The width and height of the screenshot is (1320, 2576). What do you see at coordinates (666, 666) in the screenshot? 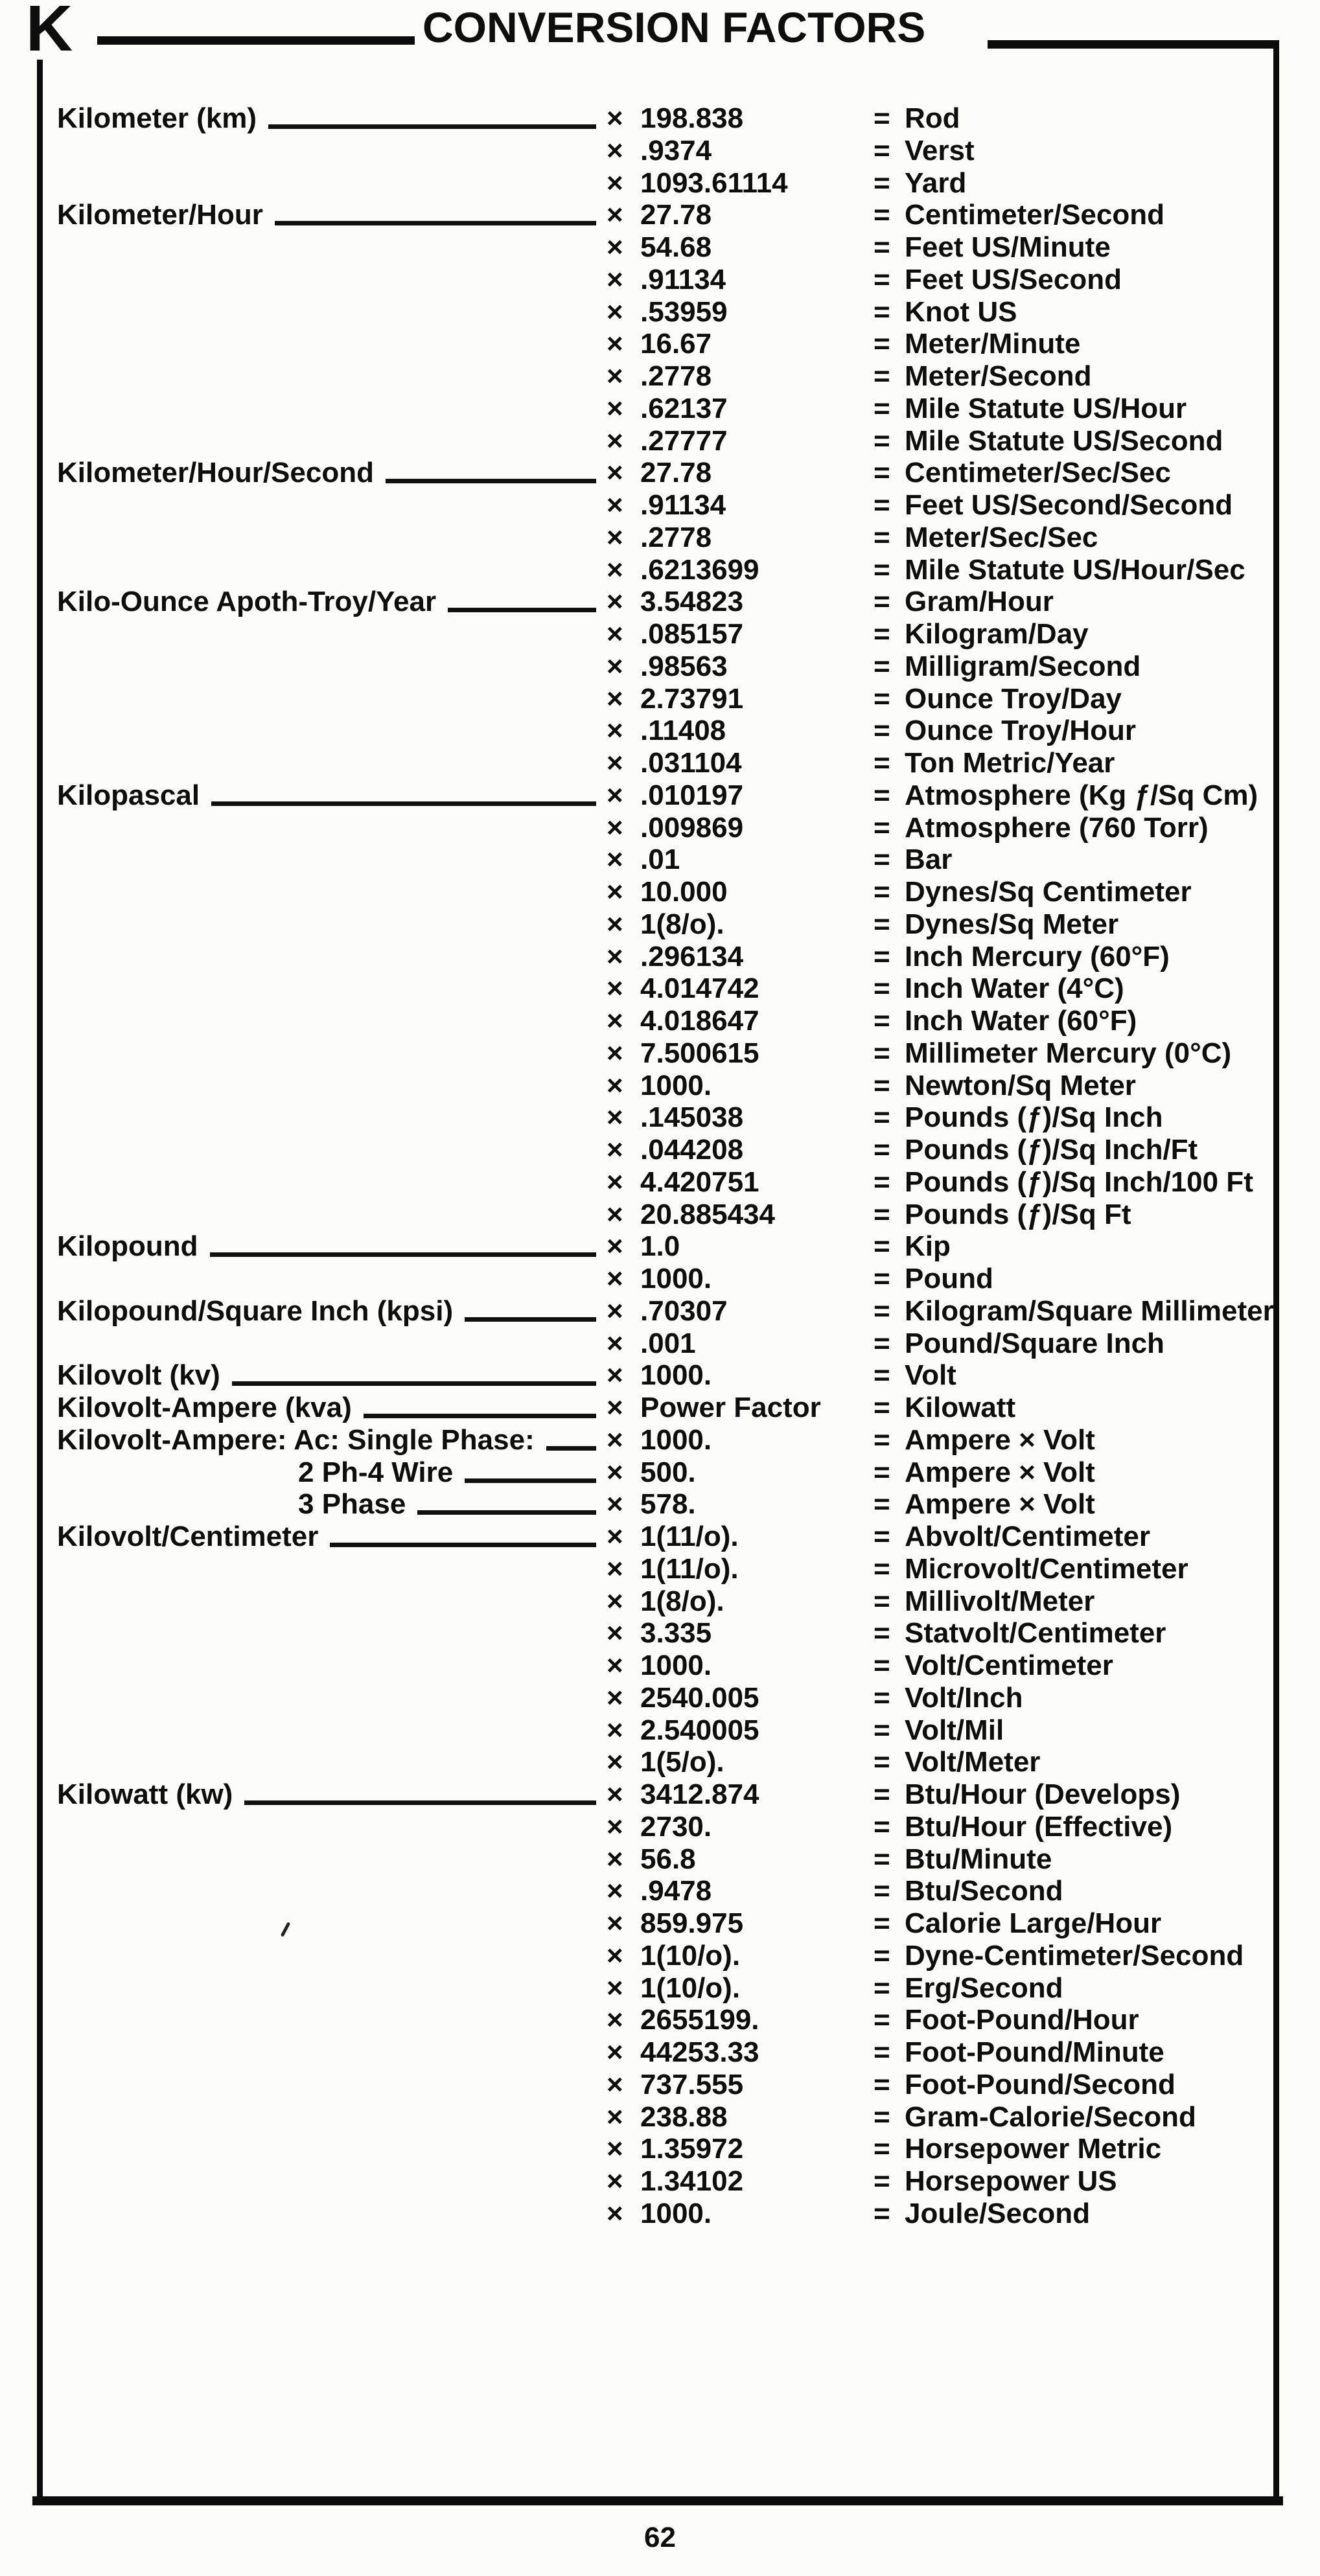
I see `conversion-row: × .98563 = Milligram/Second` at bounding box center [666, 666].